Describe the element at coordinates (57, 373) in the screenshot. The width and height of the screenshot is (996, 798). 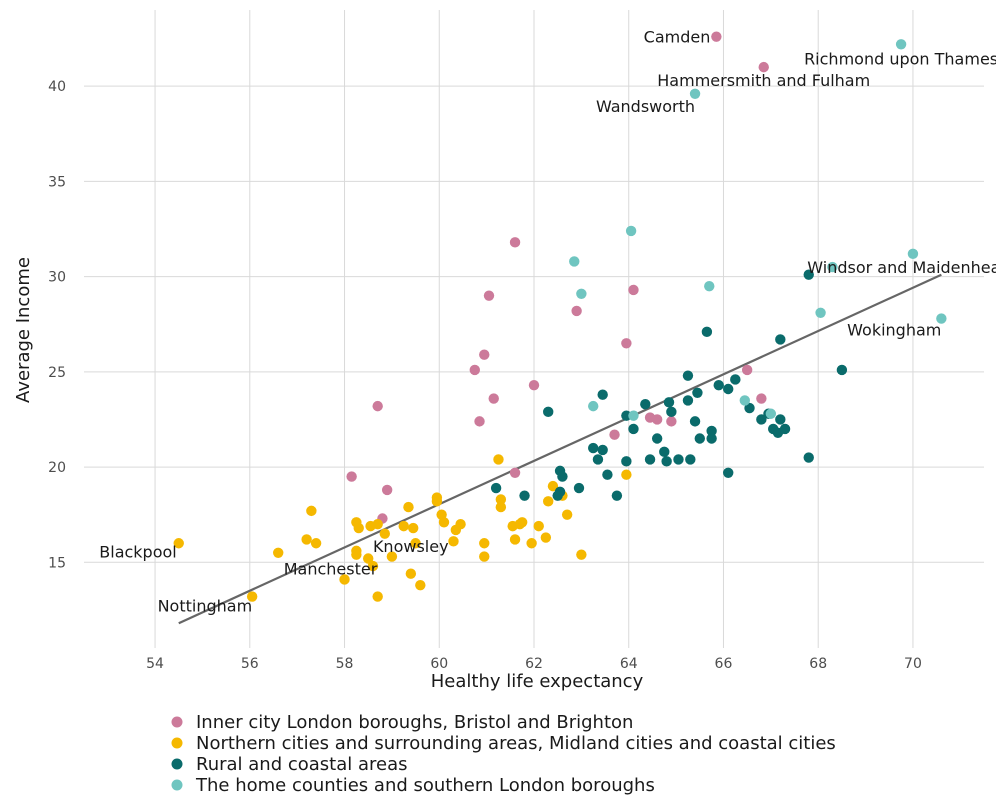
I see `y-tick-label: 25` at that location.